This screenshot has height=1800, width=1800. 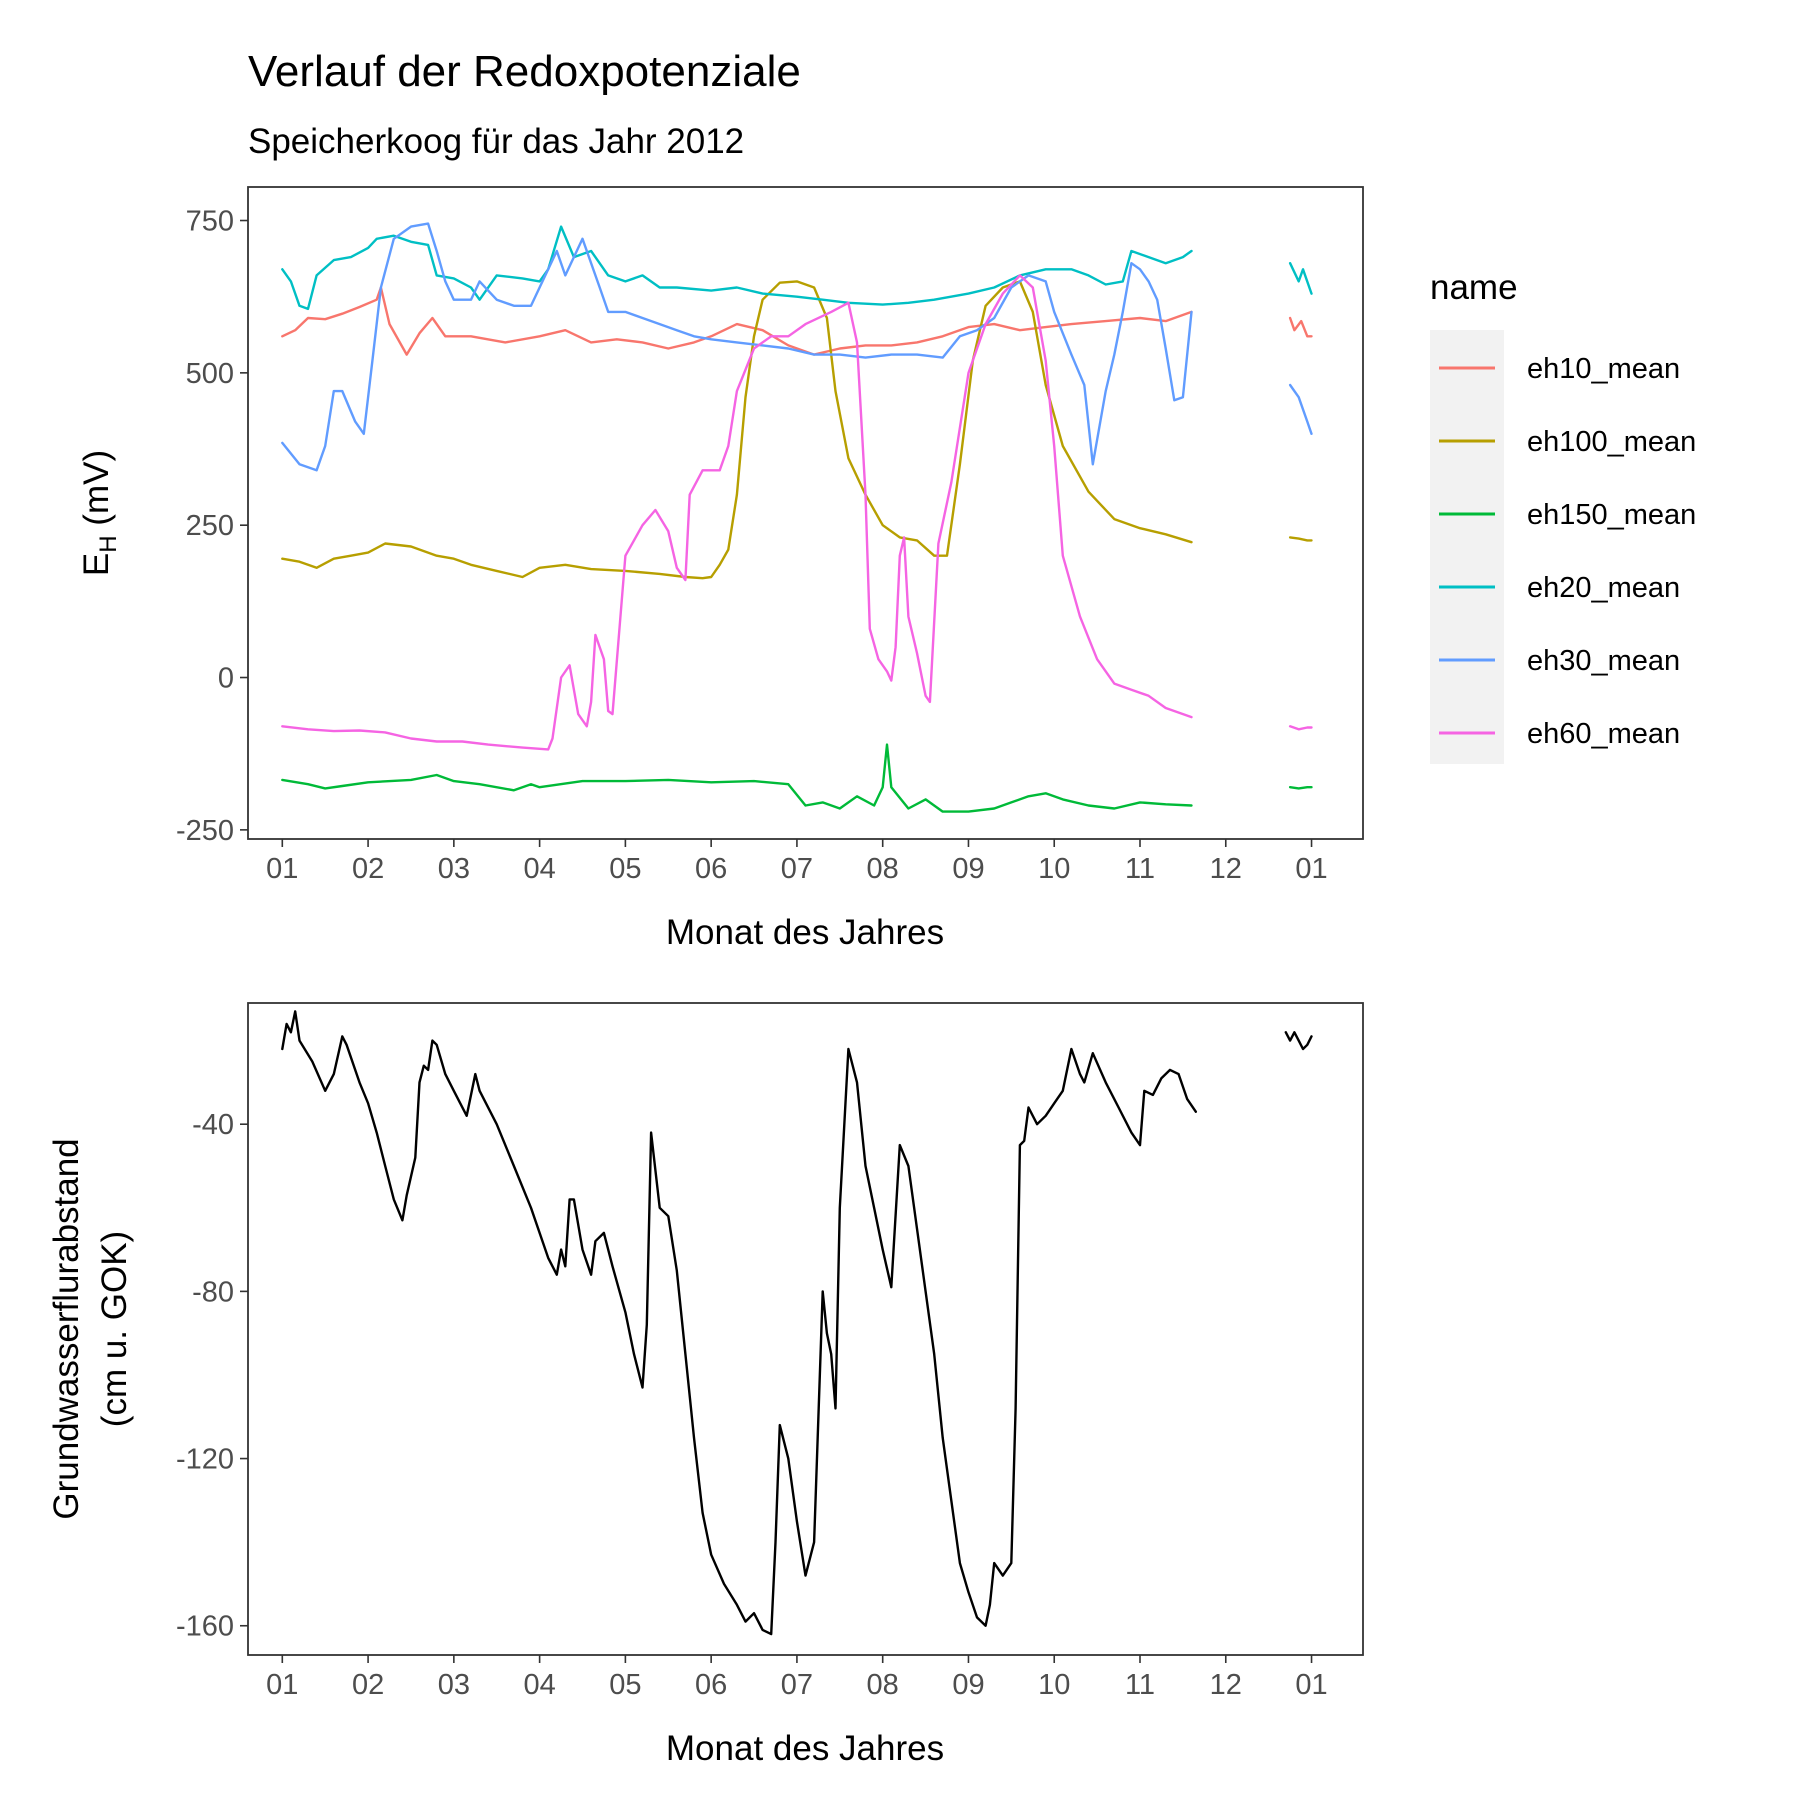 What do you see at coordinates (1603, 588) in the screenshot?
I see `legend-label-eh20_mean: eh20_mean` at bounding box center [1603, 588].